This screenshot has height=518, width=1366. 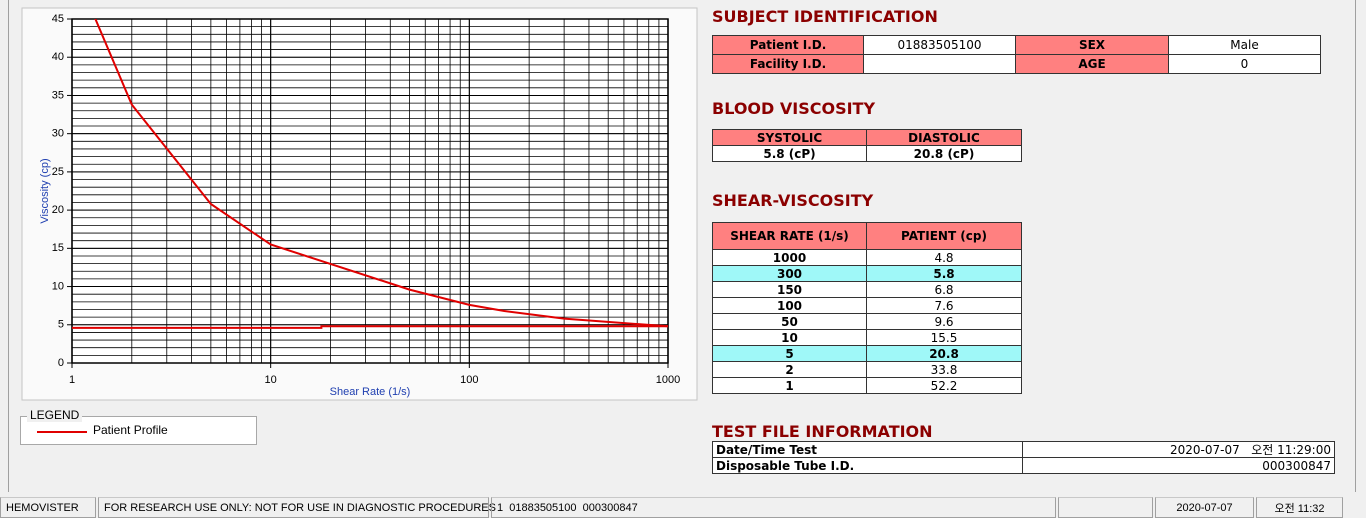 What do you see at coordinates (944, 273) in the screenshot?
I see `viscosity-cell: 5.8` at bounding box center [944, 273].